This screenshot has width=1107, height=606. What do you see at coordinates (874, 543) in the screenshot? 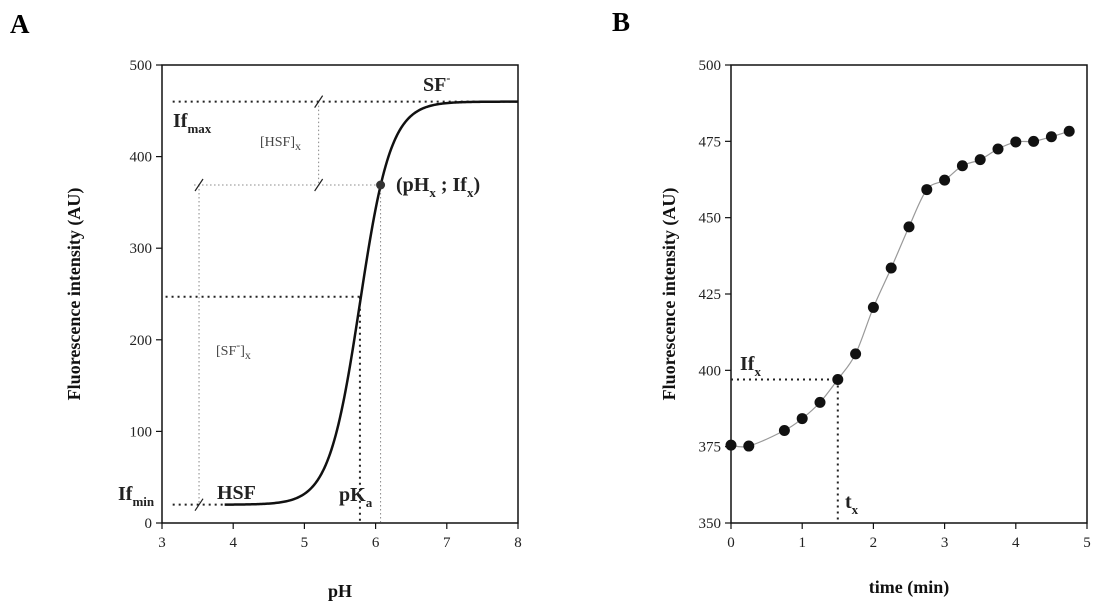
I see `chart-b-x-tick-label: 2` at bounding box center [874, 543].